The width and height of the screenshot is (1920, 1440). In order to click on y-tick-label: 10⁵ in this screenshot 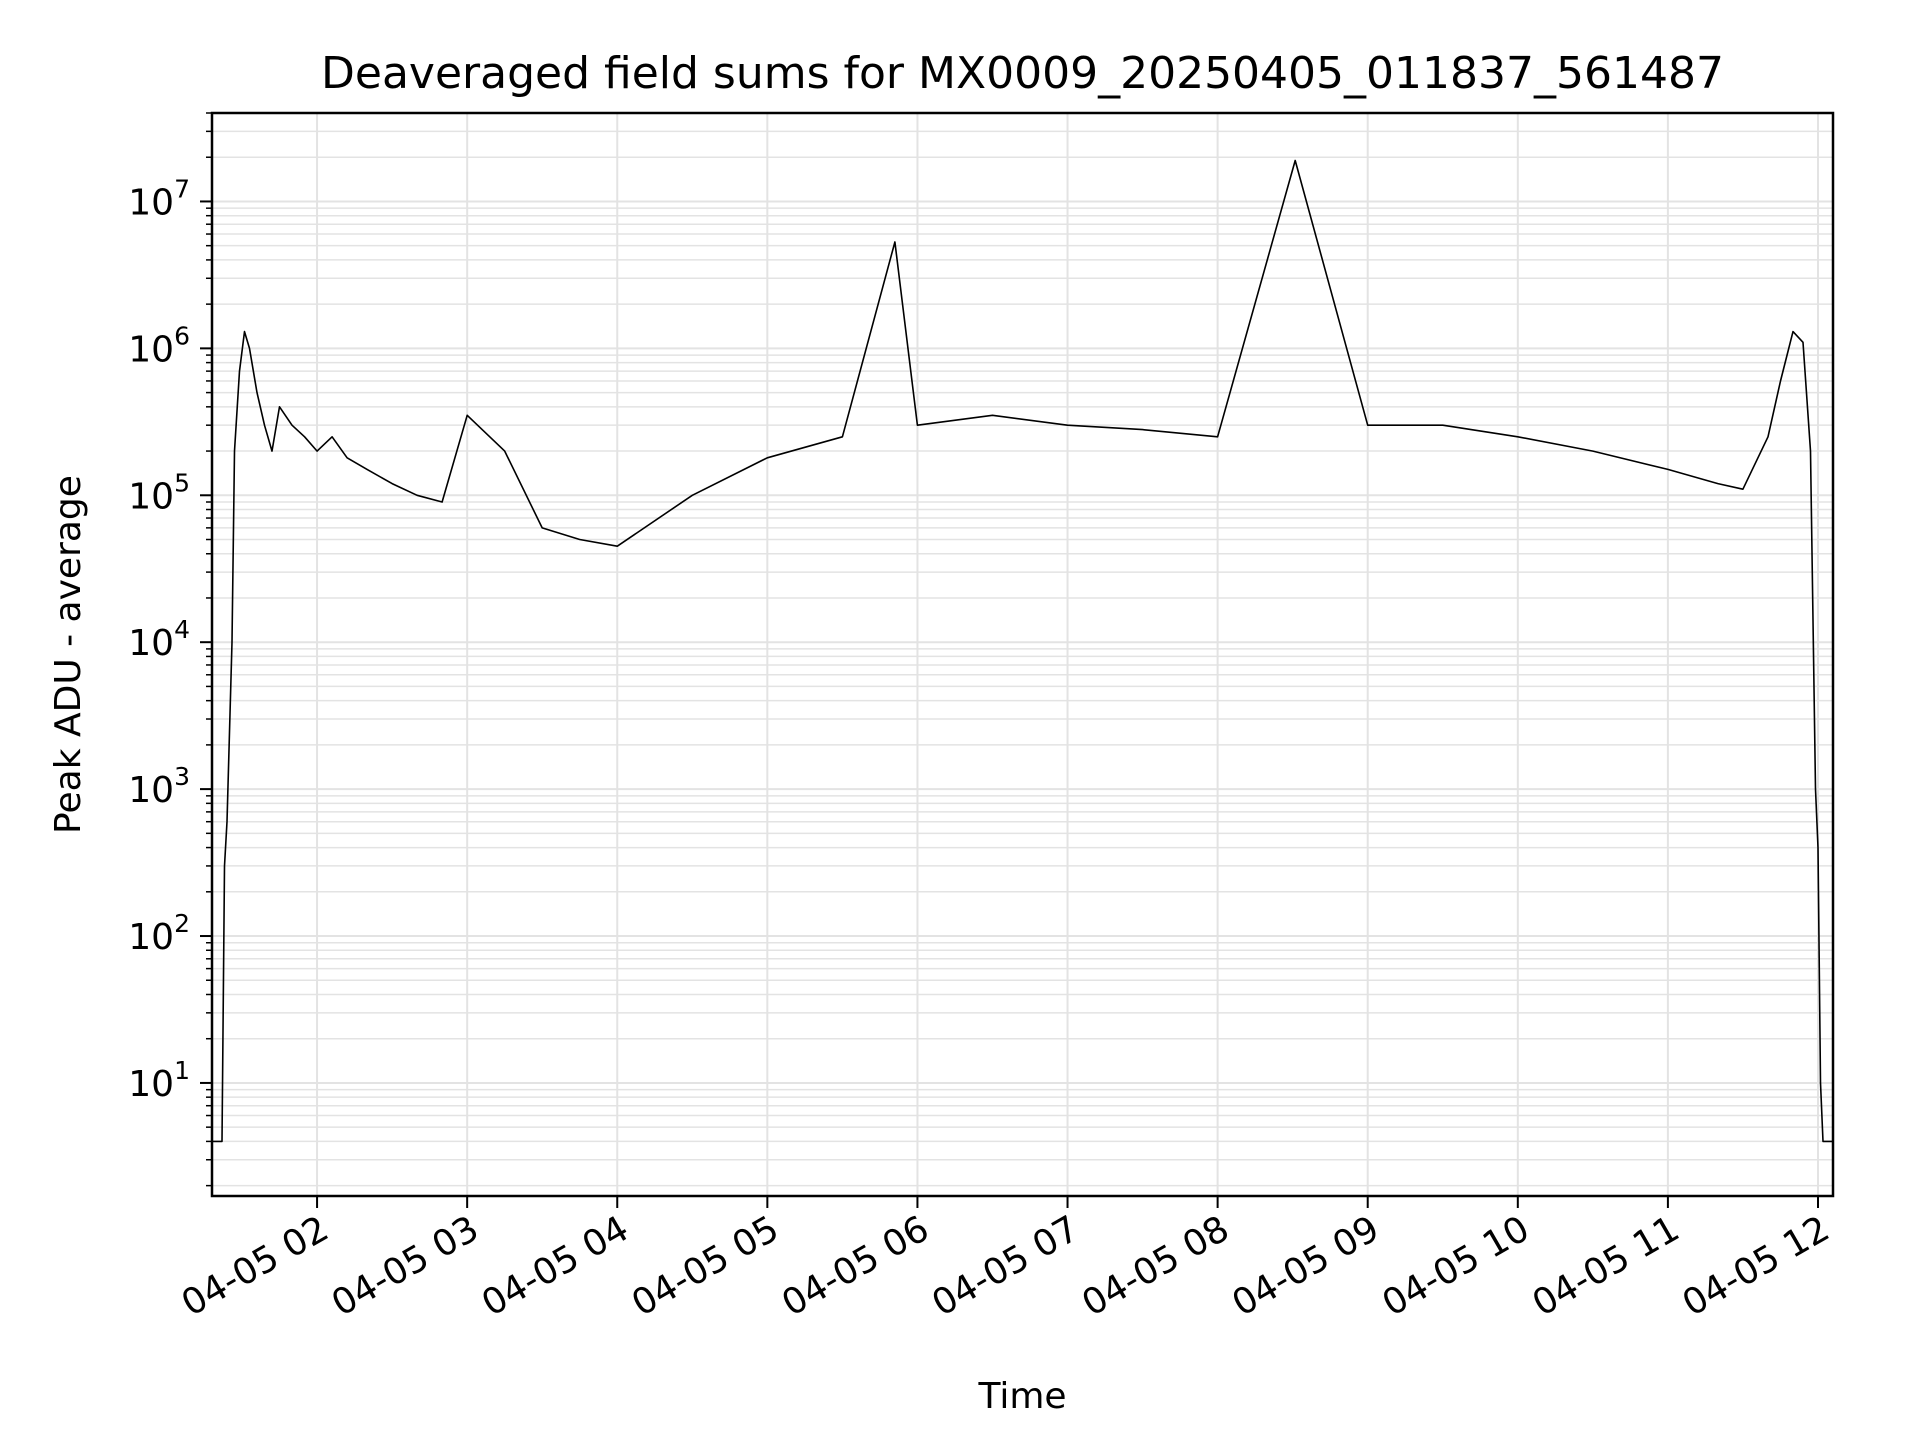, I will do `click(159, 492)`.